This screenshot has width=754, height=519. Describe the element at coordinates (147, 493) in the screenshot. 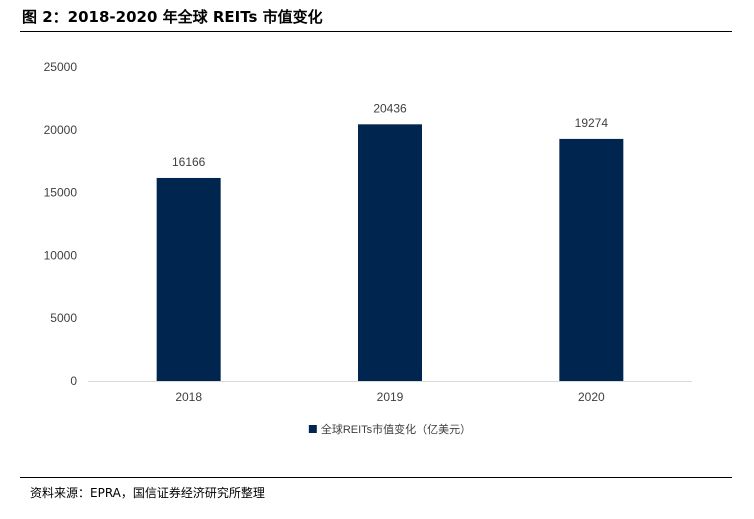

I see `source-note: 资料来源：EPRA，国信证券经济研究所整理` at that location.